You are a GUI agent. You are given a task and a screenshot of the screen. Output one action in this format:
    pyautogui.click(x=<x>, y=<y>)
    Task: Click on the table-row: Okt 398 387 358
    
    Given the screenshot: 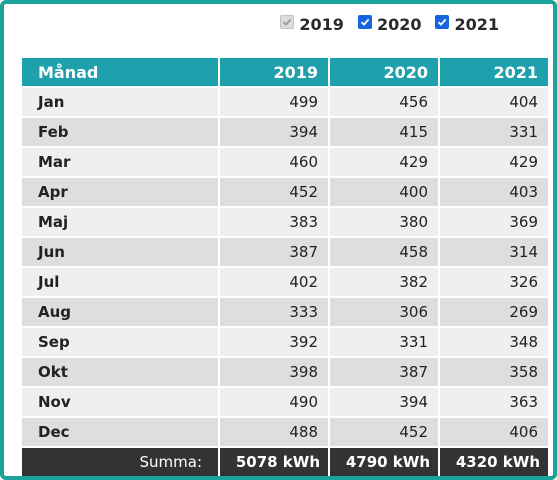 What is the action you would take?
    pyautogui.click(x=285, y=372)
    